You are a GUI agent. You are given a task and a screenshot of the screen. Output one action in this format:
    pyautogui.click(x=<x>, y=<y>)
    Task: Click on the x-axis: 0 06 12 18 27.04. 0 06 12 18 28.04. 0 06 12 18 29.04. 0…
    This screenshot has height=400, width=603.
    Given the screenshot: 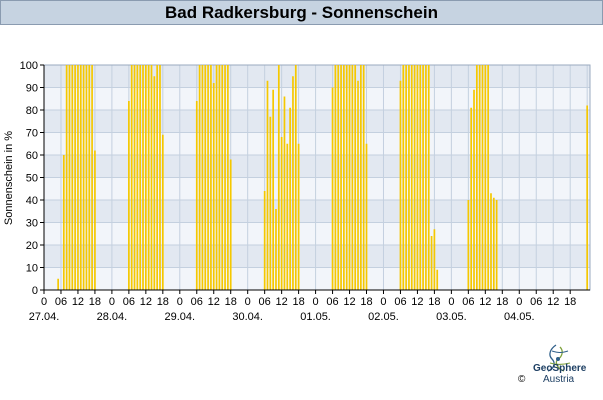 What is the action you would take?
    pyautogui.click(x=309, y=306)
    